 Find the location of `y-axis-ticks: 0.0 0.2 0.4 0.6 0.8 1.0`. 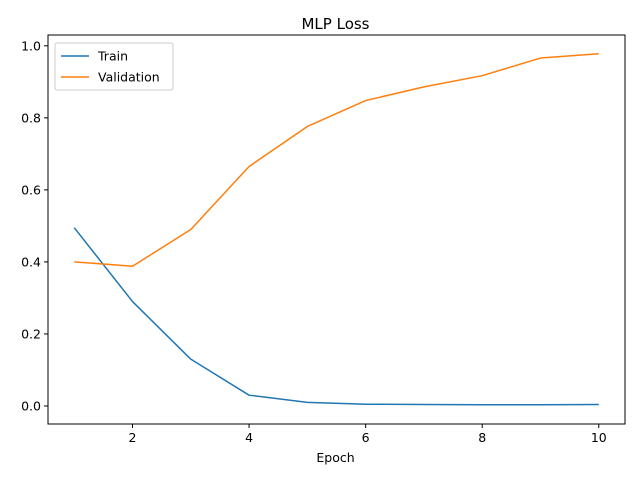

y-axis-ticks: 0.0 0.2 0.4 0.6 0.8 1.0 is located at coordinates (34, 225).